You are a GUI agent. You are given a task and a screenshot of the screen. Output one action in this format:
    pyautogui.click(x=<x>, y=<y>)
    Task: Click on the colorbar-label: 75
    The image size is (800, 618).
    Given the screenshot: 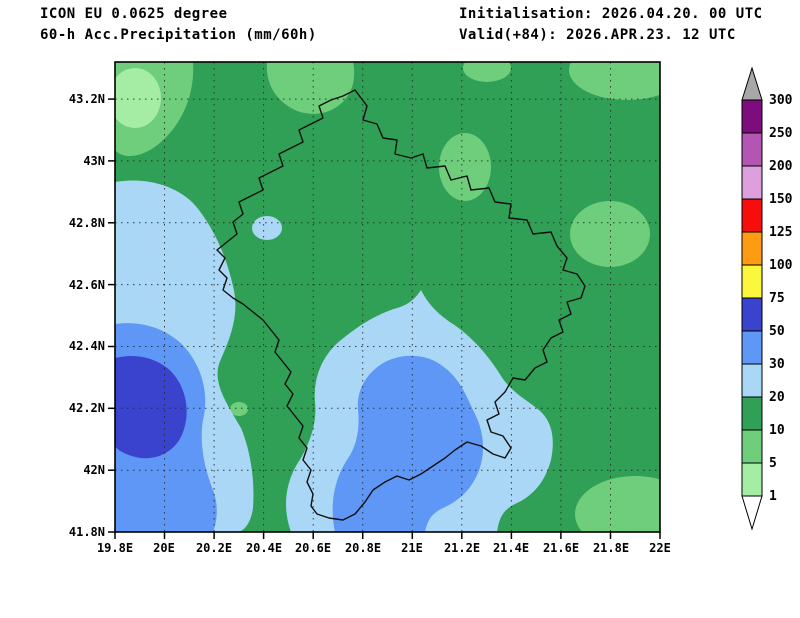 What is the action you would take?
    pyautogui.click(x=777, y=298)
    